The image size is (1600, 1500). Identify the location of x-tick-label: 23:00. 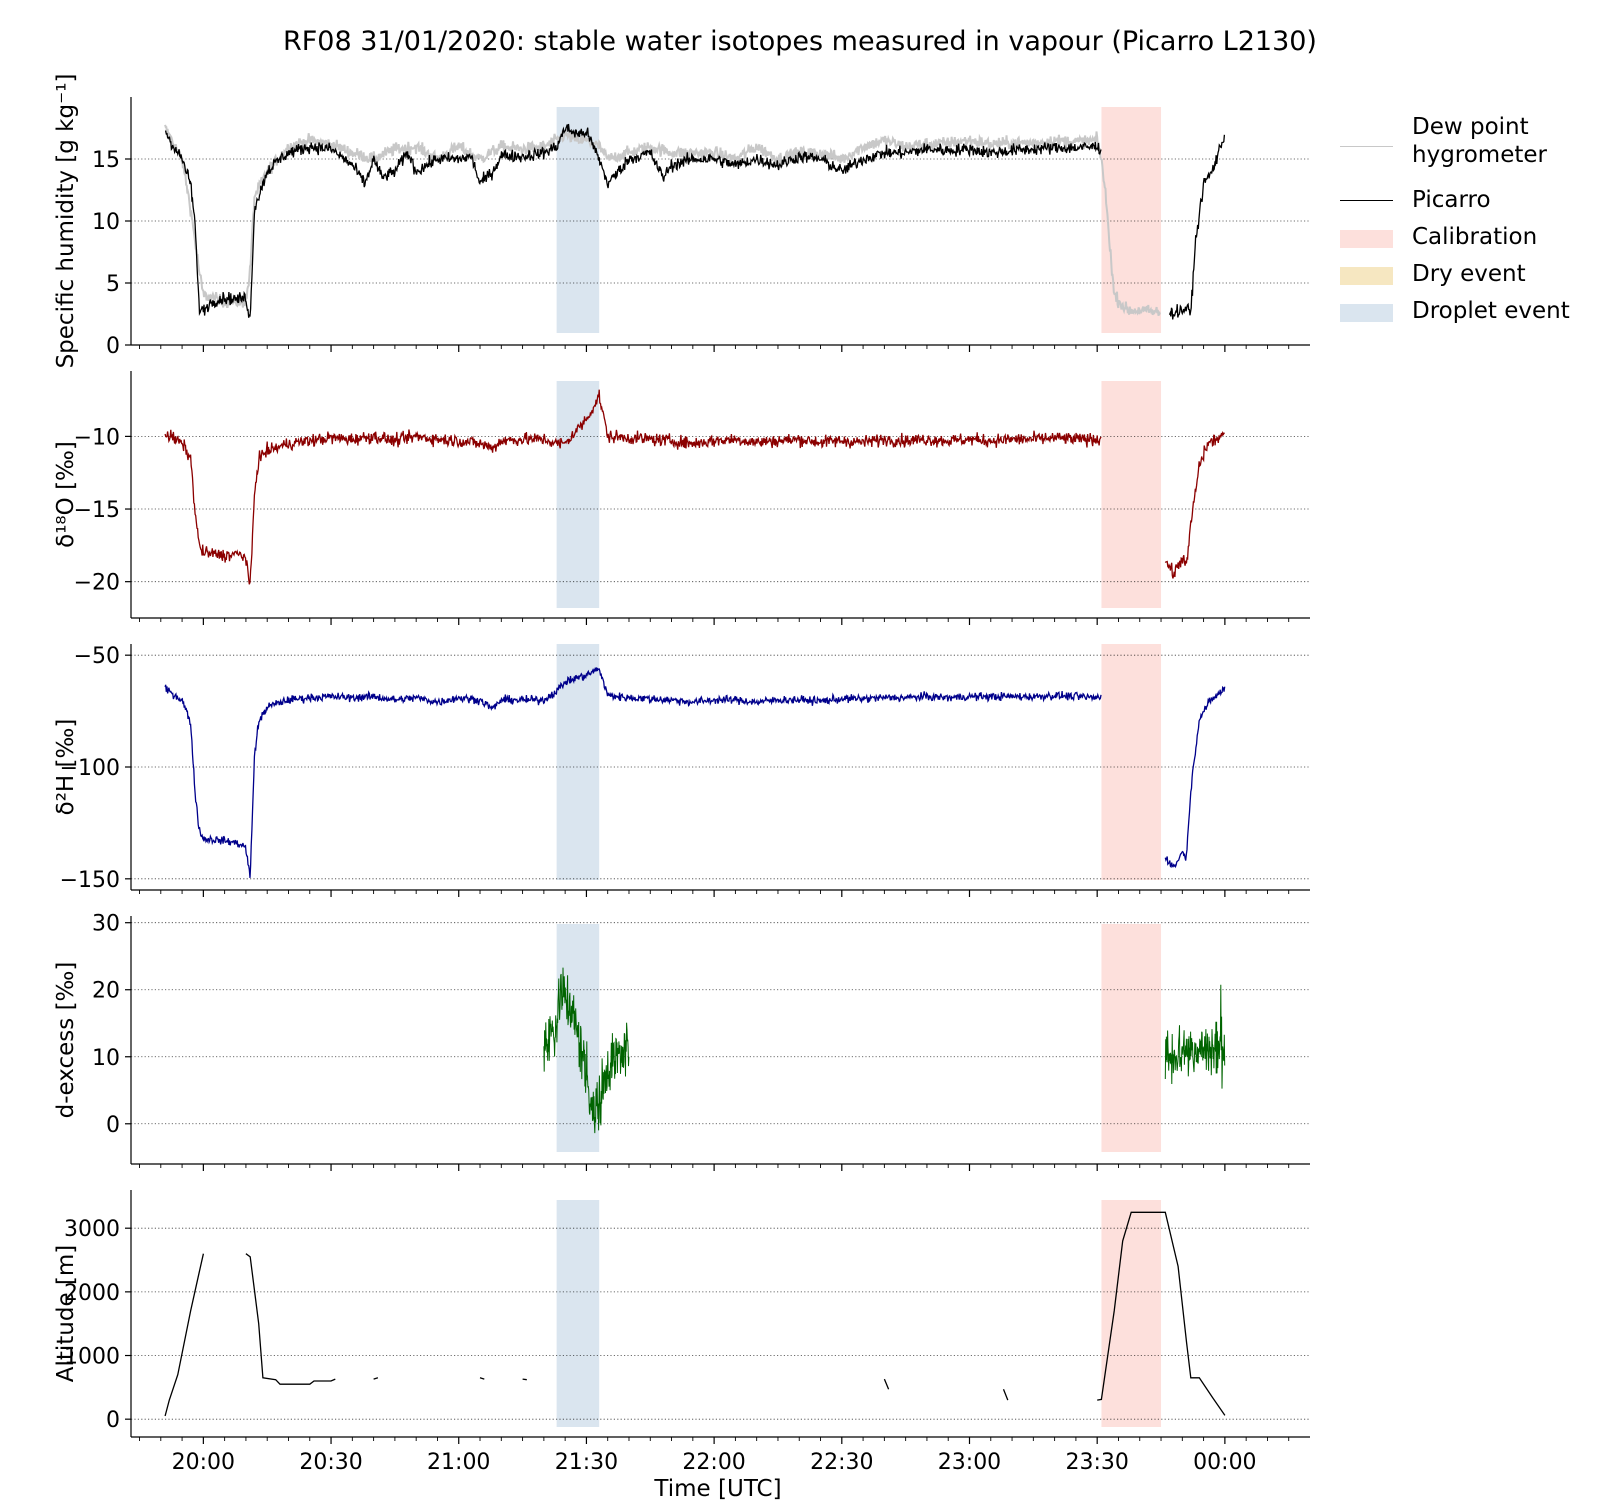
(969, 1462).